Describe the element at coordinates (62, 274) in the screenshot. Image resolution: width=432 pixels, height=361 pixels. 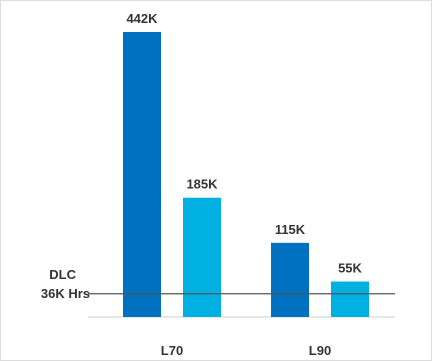
I see `reference-label-line1: DLC` at that location.